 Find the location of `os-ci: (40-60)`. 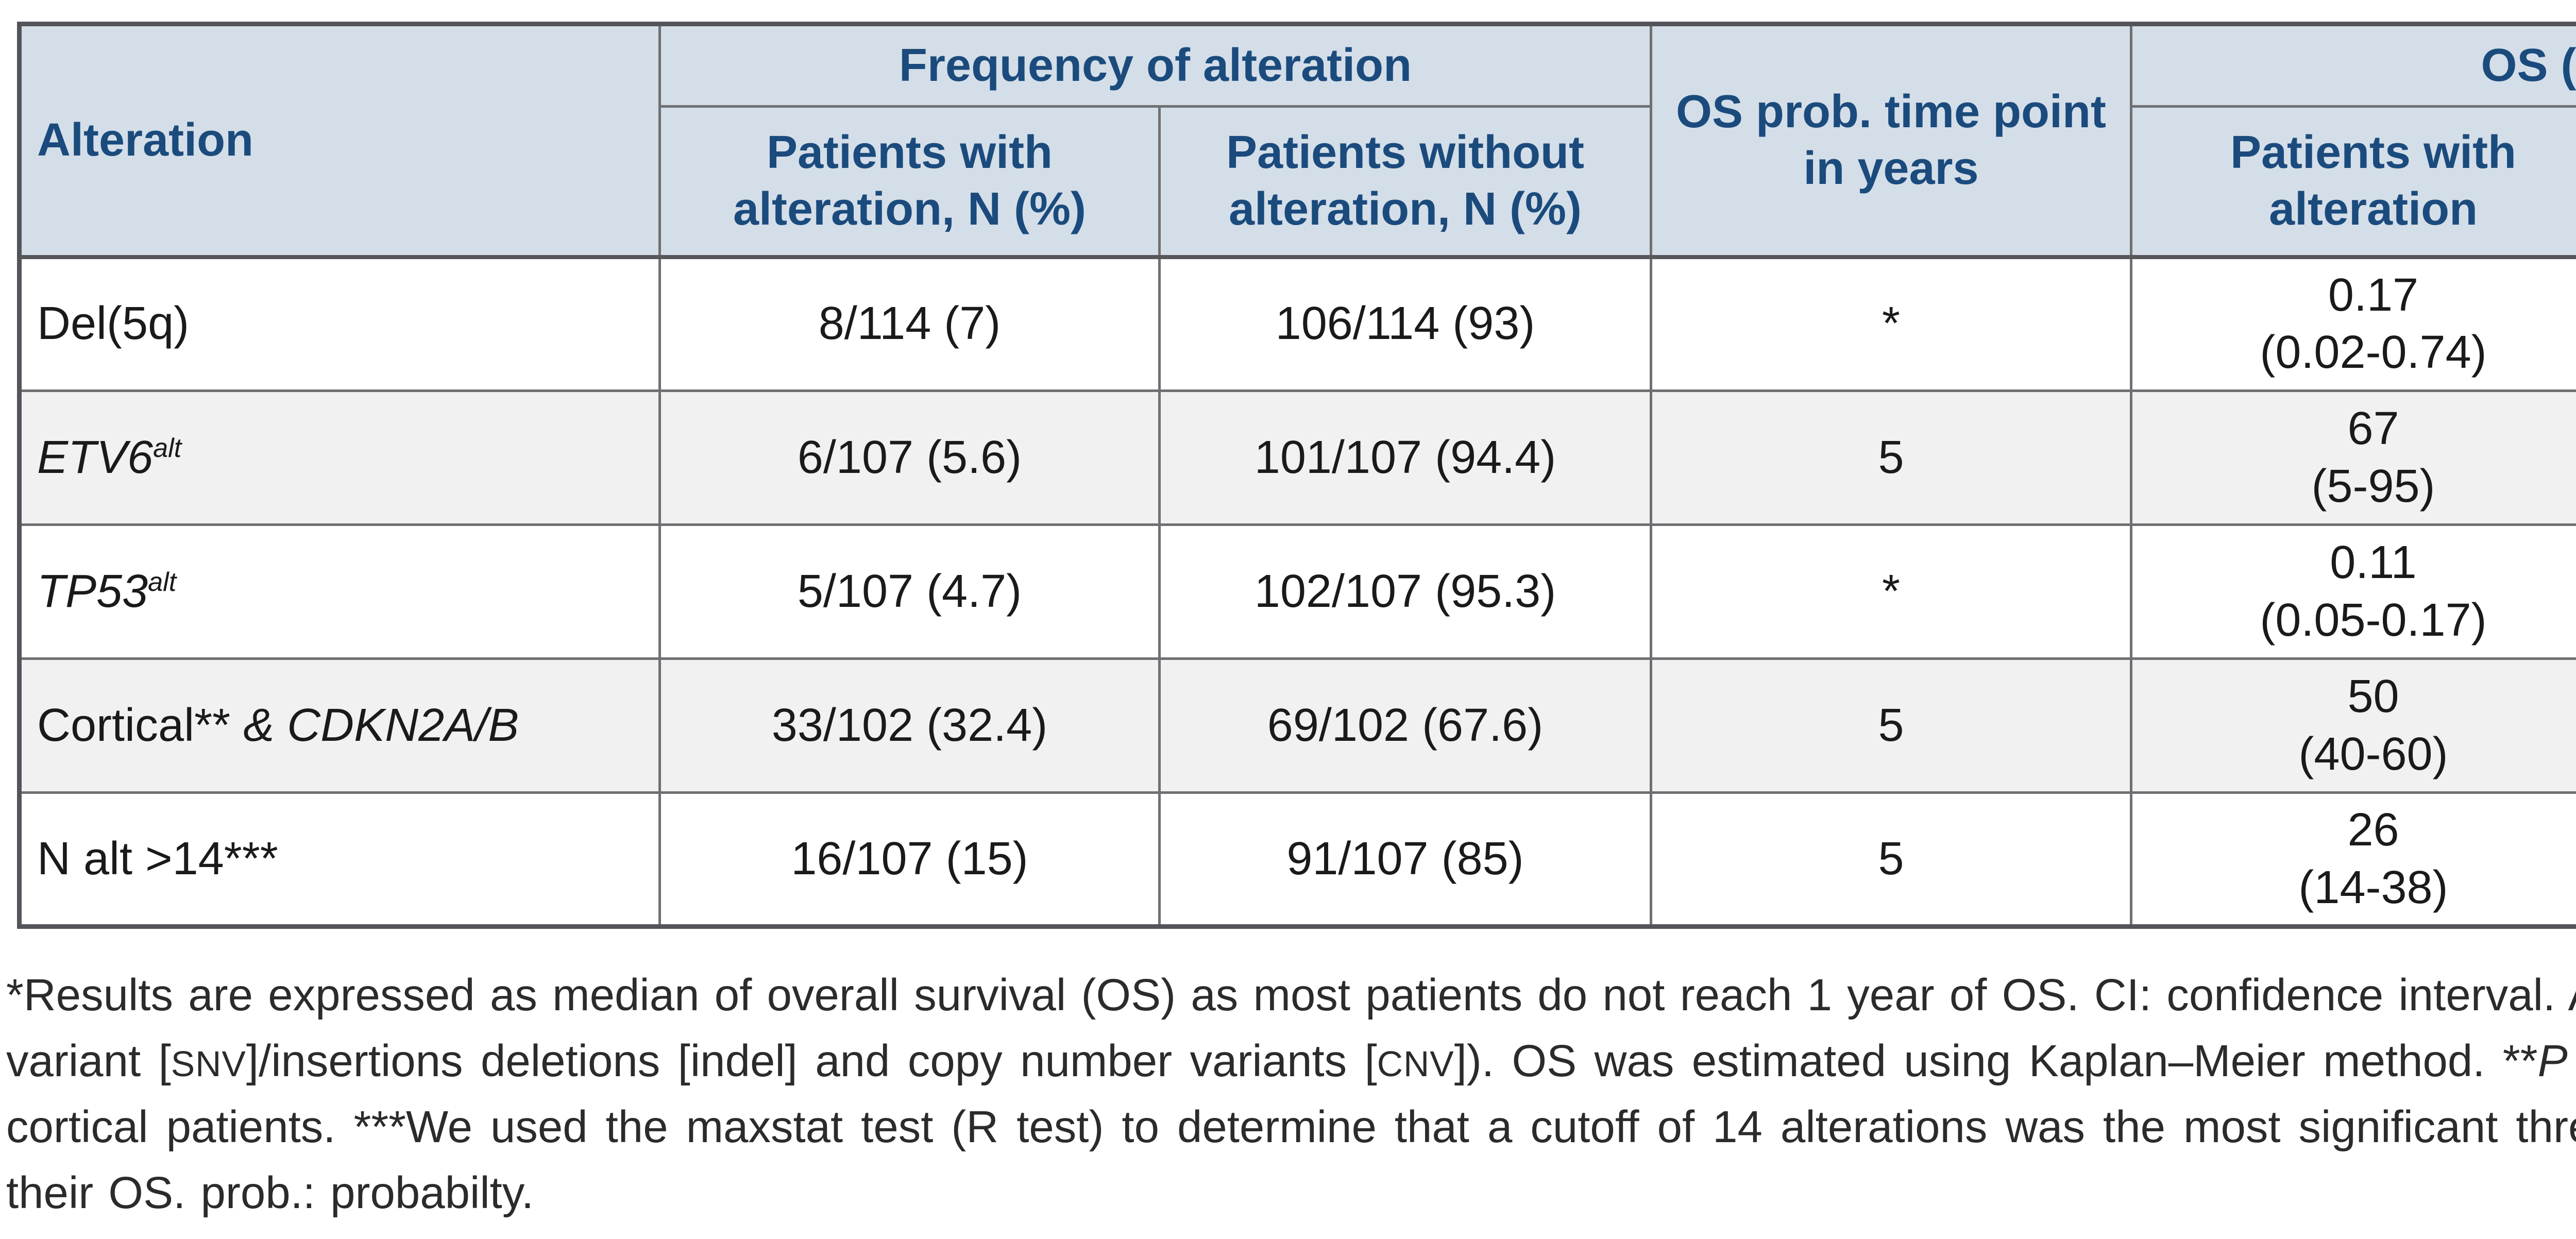

os-ci: (40-60) is located at coordinates (2373, 754).